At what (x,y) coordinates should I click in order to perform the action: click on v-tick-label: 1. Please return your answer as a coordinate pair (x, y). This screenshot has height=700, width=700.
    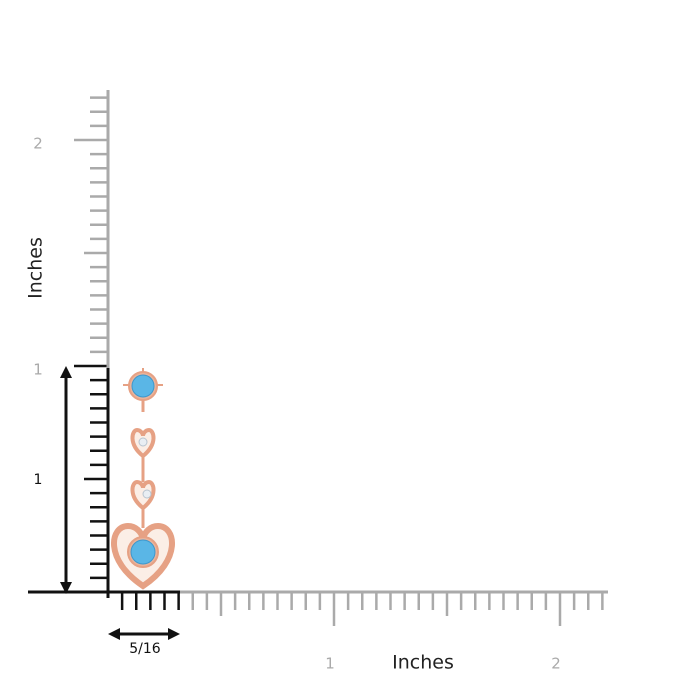
    Looking at the image, I should click on (38, 370).